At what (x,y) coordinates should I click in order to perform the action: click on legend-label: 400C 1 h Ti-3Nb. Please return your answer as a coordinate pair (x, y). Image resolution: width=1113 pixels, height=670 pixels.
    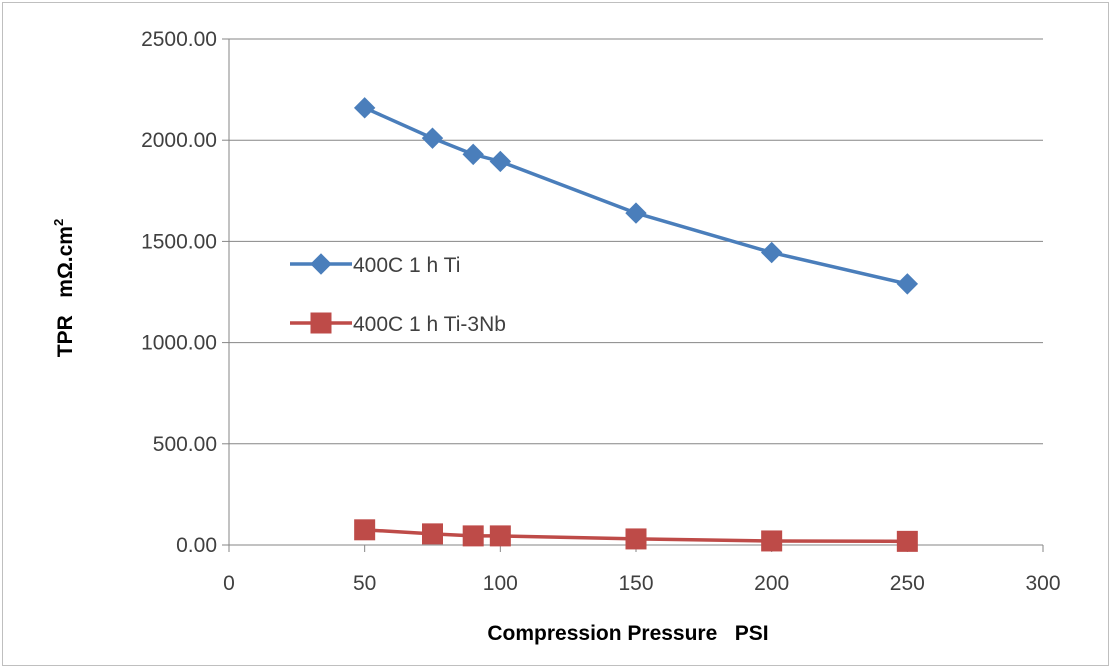
    Looking at the image, I should click on (429, 324).